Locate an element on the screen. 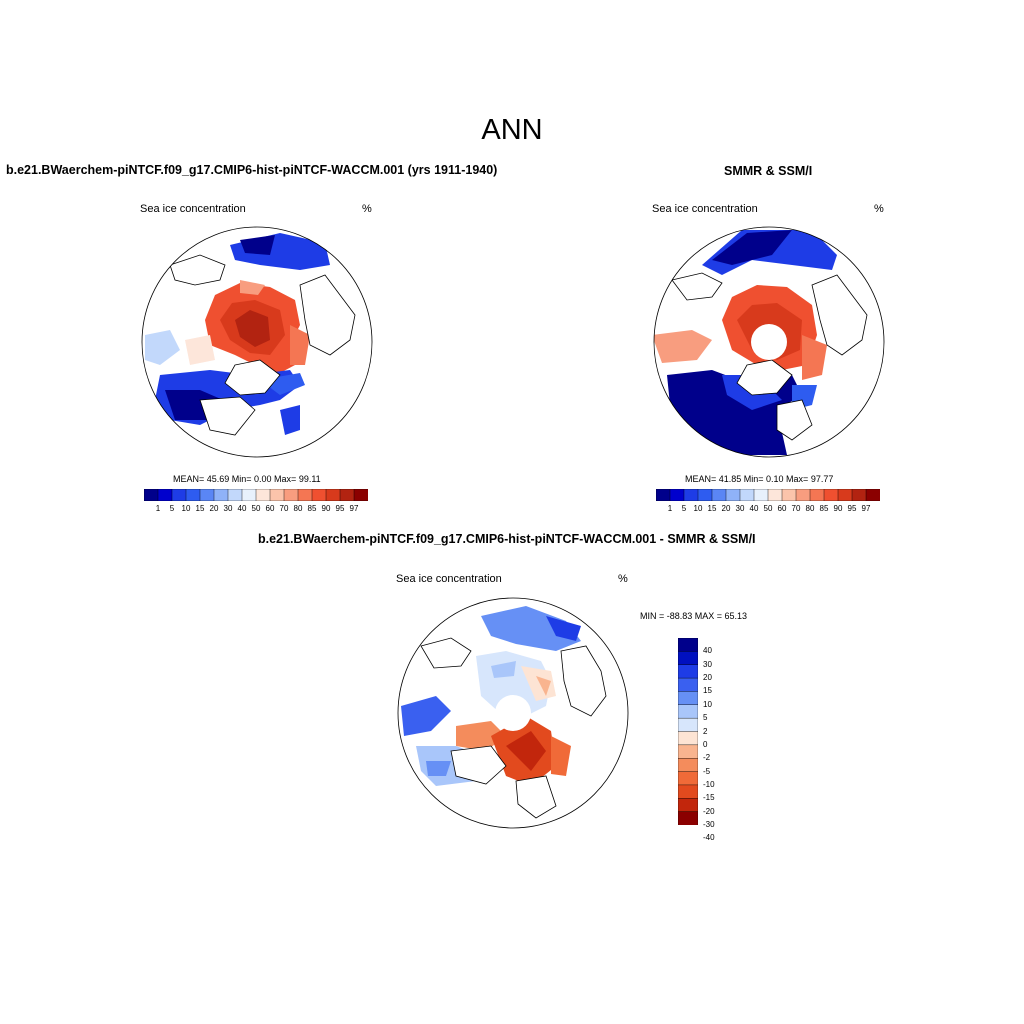  panel-2-colorbar is located at coordinates (768, 495).